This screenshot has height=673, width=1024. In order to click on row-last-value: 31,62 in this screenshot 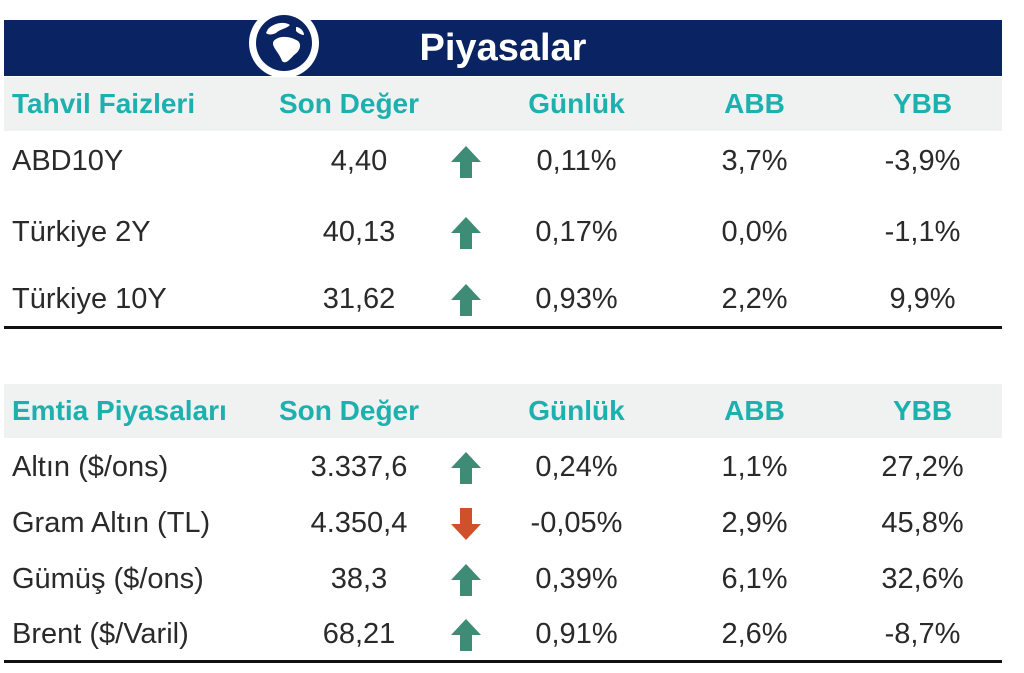, I will do `click(359, 299)`.